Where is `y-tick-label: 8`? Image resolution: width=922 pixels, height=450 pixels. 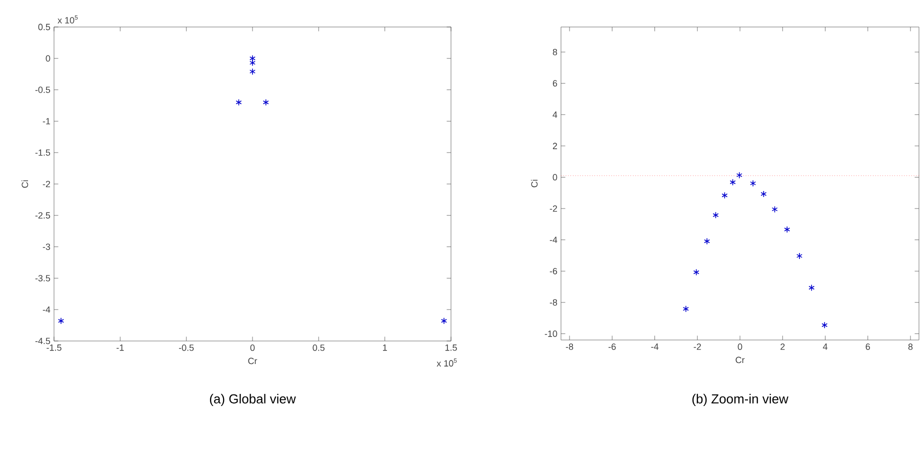
y-tick-label: 8 is located at coordinates (555, 52).